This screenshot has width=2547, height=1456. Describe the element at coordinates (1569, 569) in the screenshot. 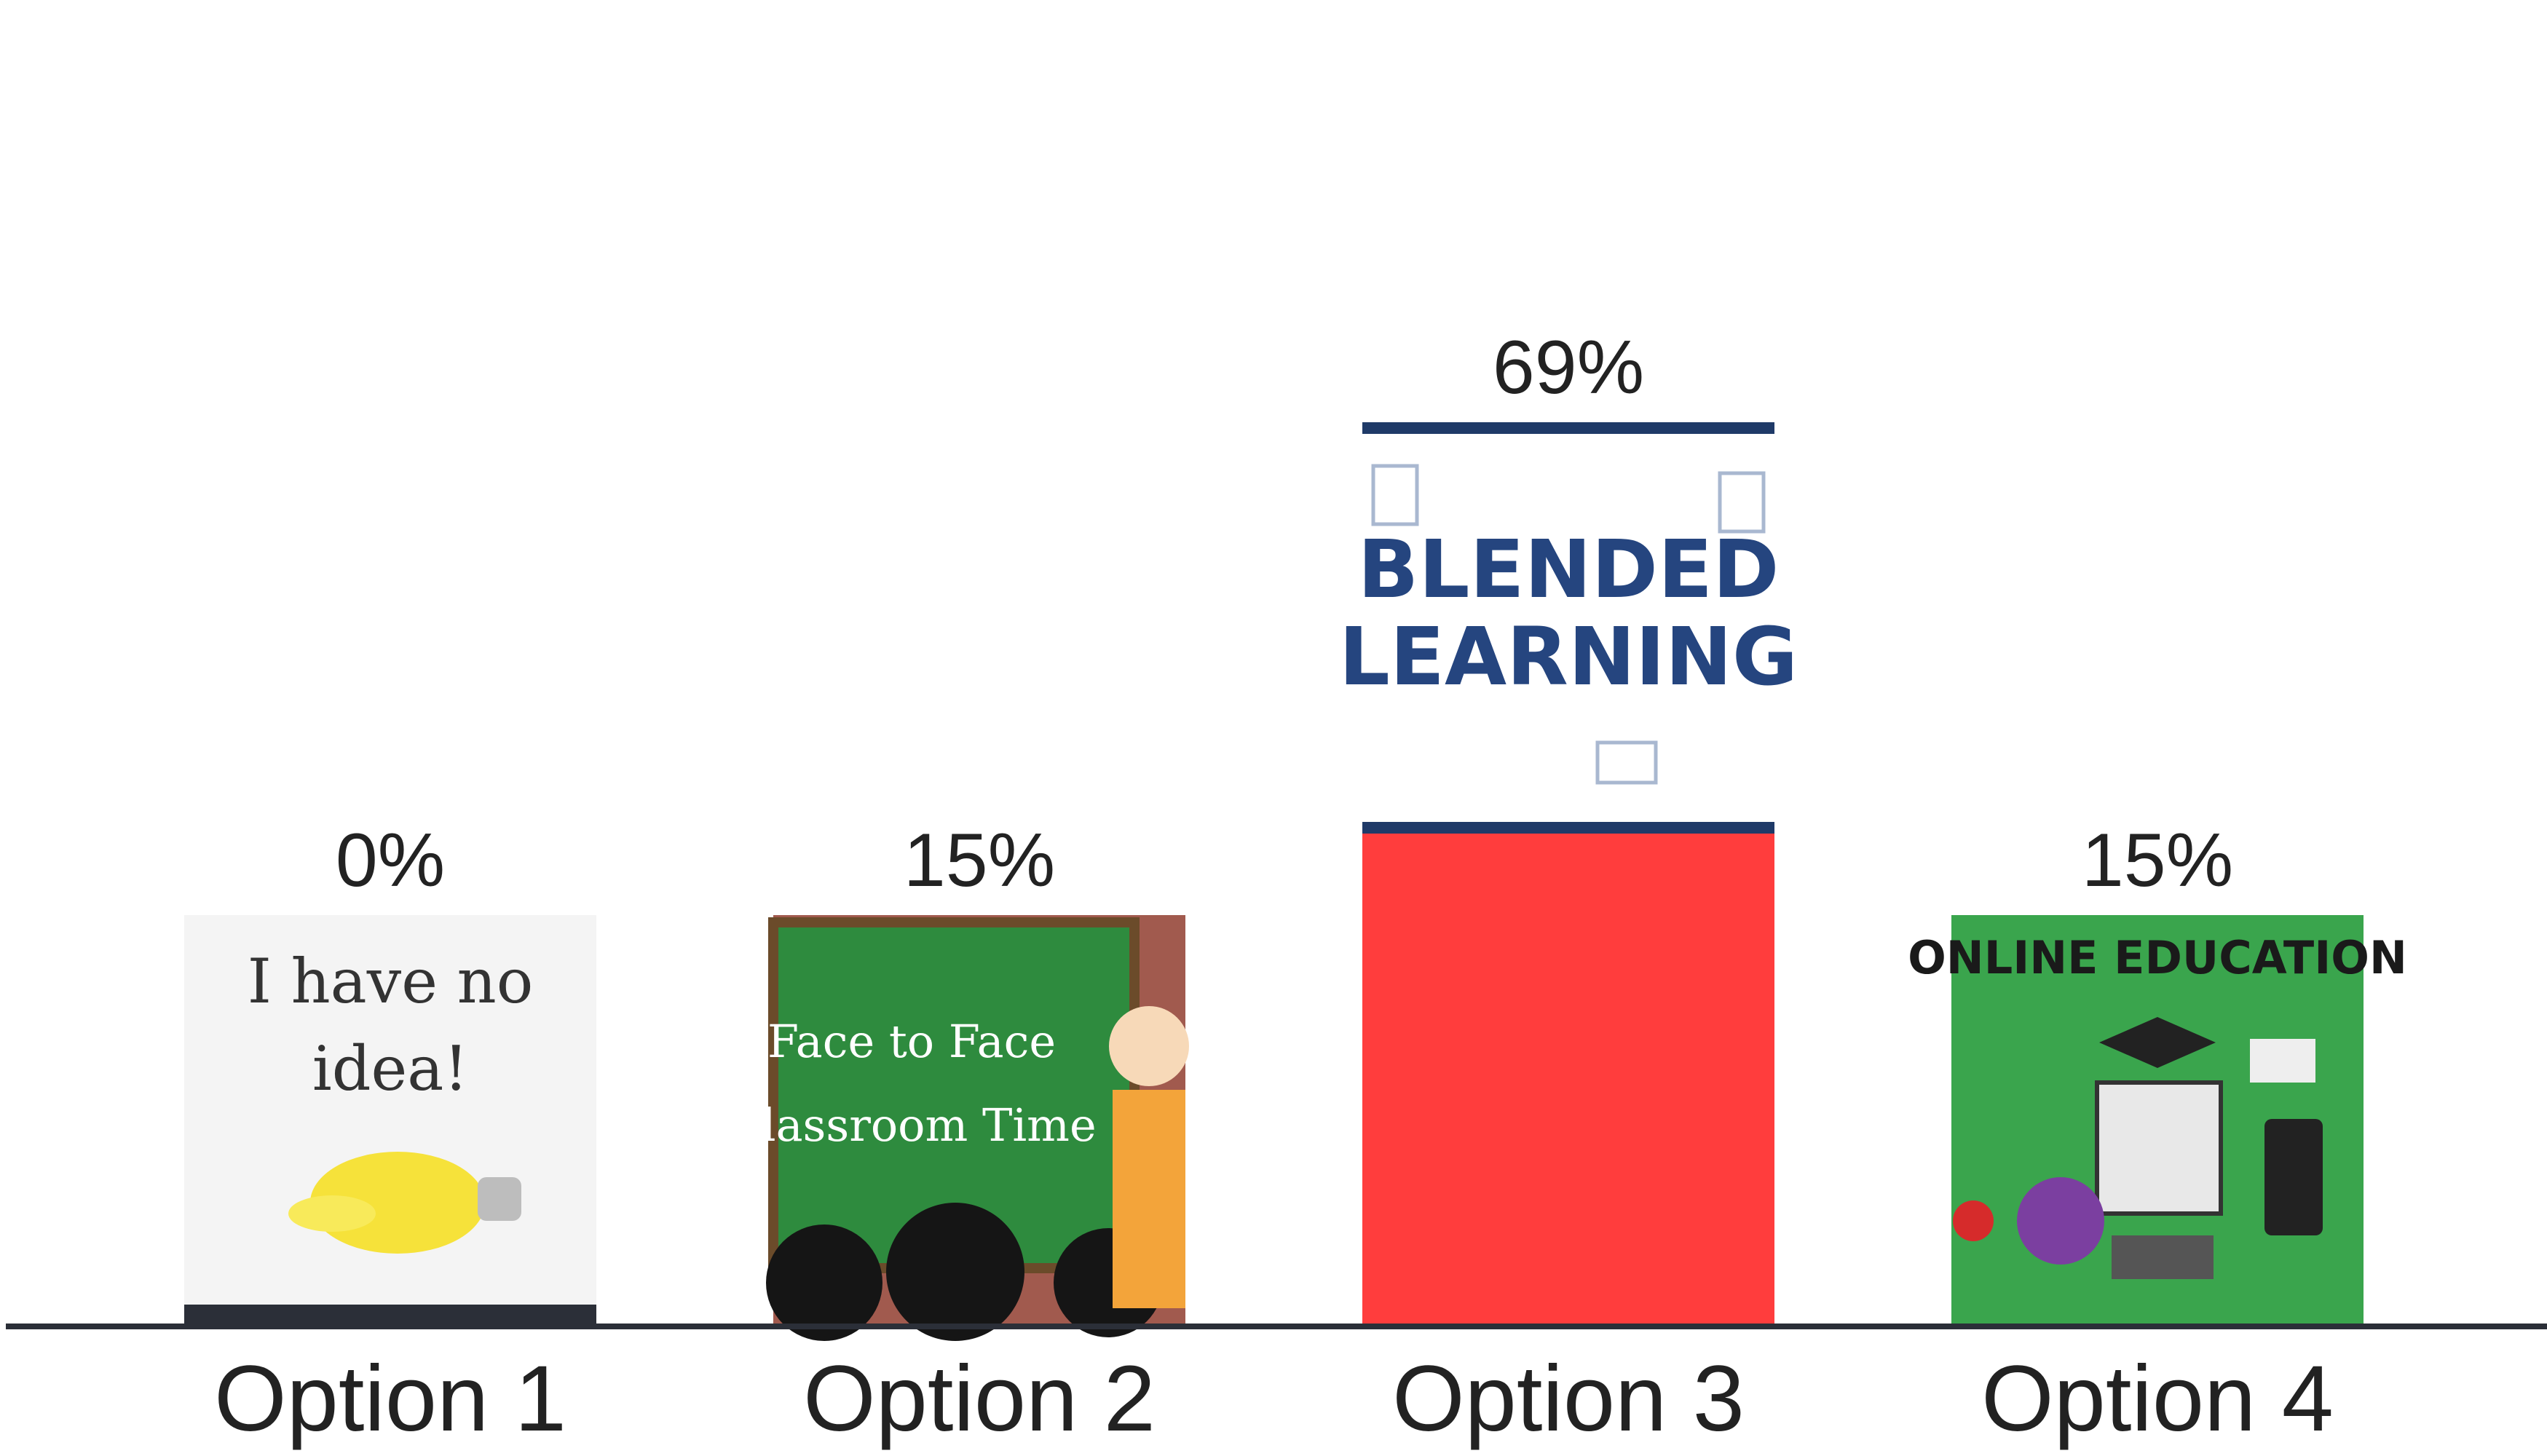

I see `svg-text: BLENDED` at that location.